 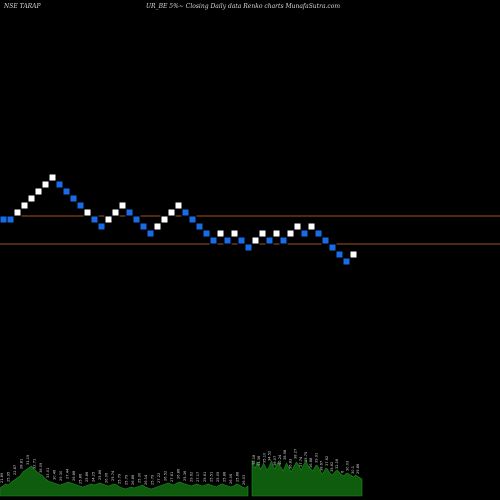 What do you see at coordinates (296, 454) in the screenshot?
I see `volume-value-label: 38.27` at bounding box center [296, 454].